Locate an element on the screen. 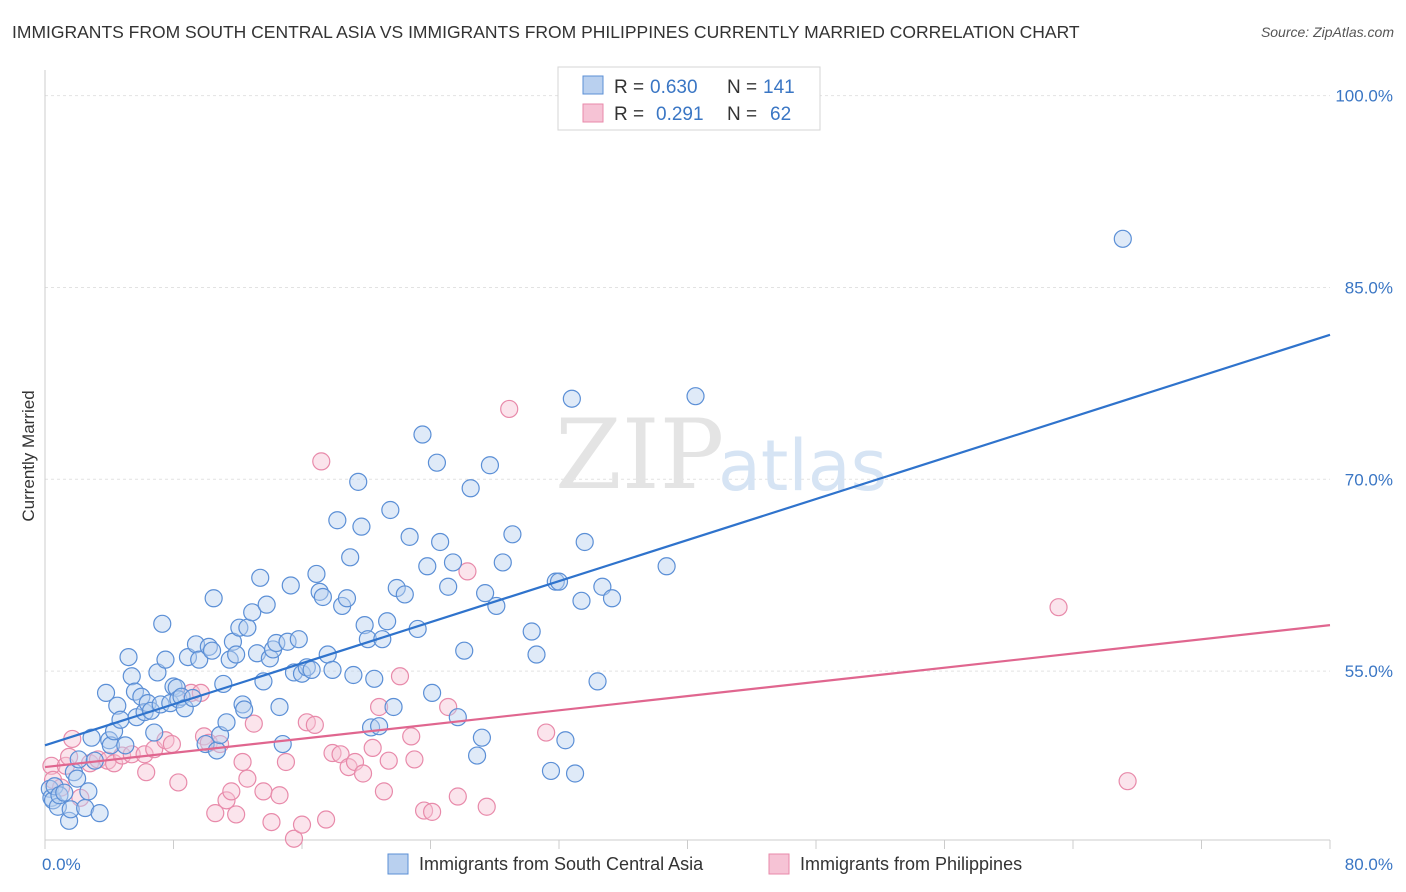  trend-line-s1 is located at coordinates (687, 696).